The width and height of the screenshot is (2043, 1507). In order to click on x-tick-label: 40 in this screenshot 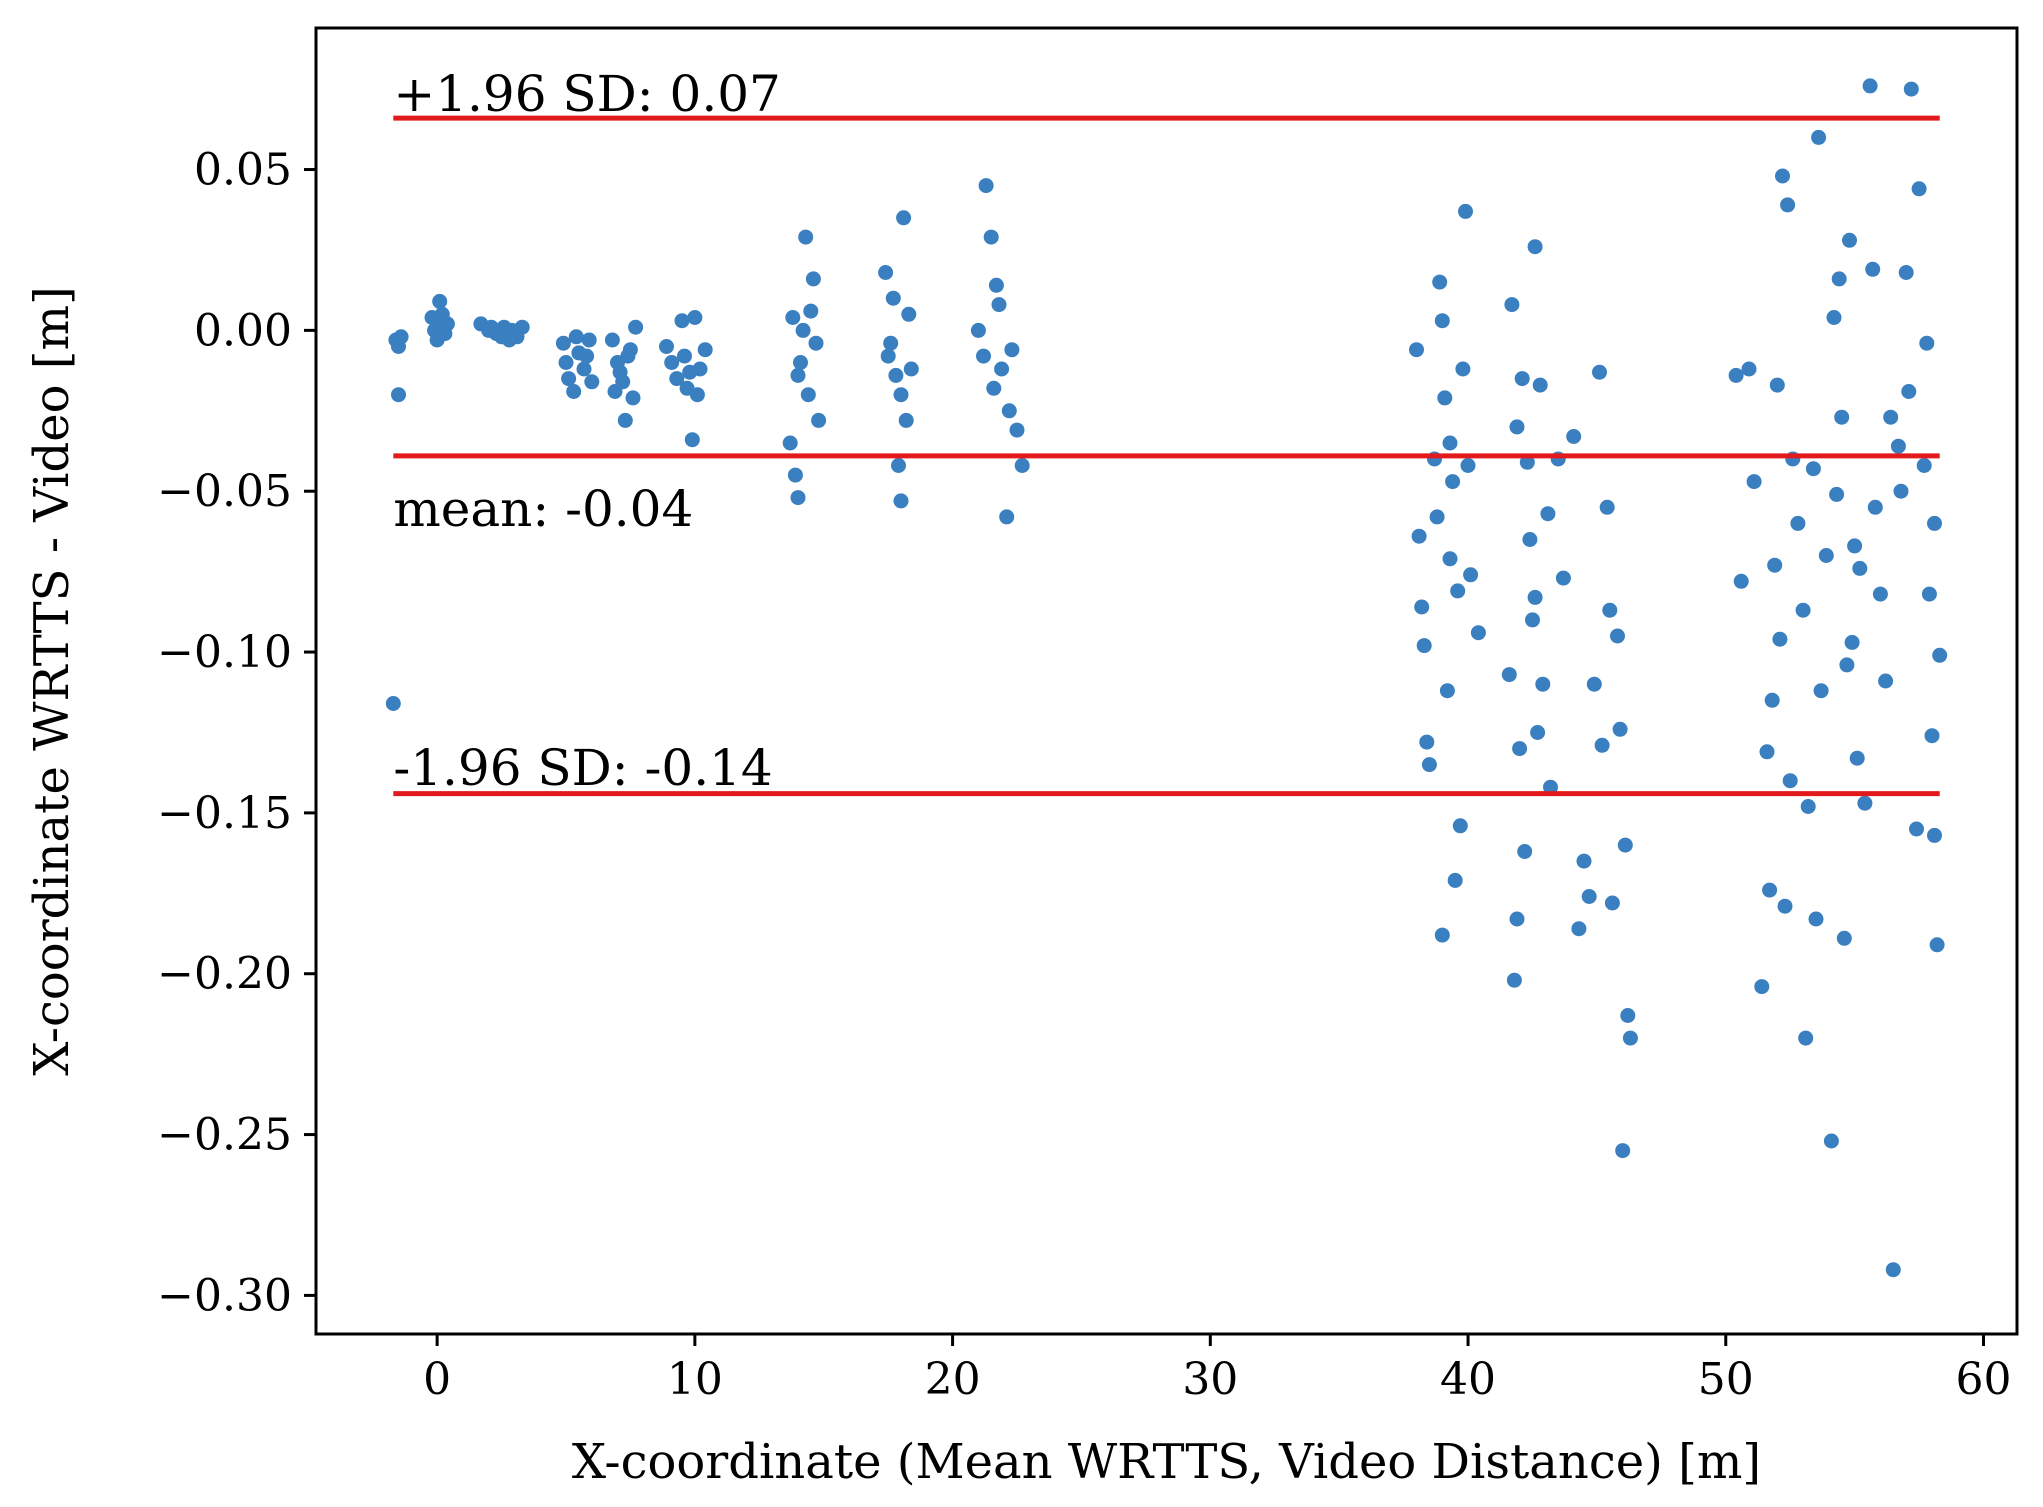, I will do `click(1468, 1379)`.